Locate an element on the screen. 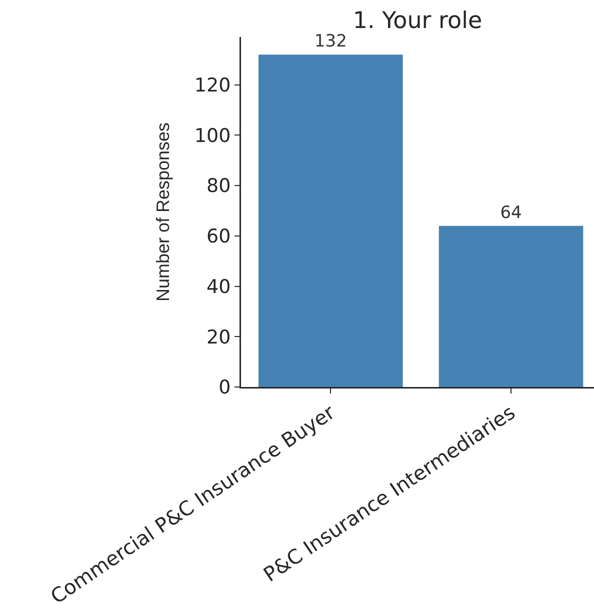 This screenshot has width=594, height=612. chart-title: 1. Your role is located at coordinates (417, 21).